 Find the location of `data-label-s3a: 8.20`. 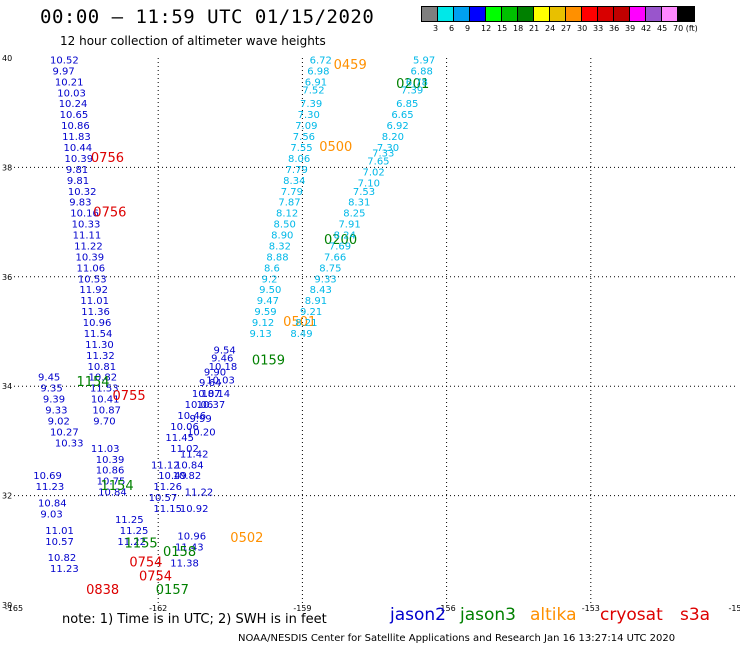

data-label-s3a: 8.20 is located at coordinates (393, 137).